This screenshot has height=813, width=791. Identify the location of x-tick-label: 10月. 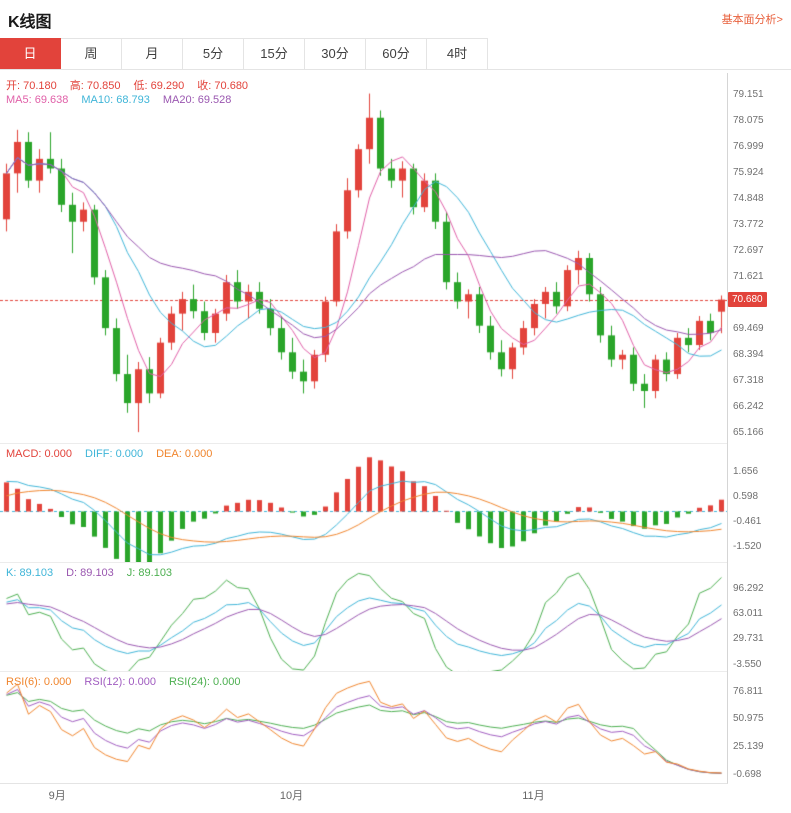
(291, 796).